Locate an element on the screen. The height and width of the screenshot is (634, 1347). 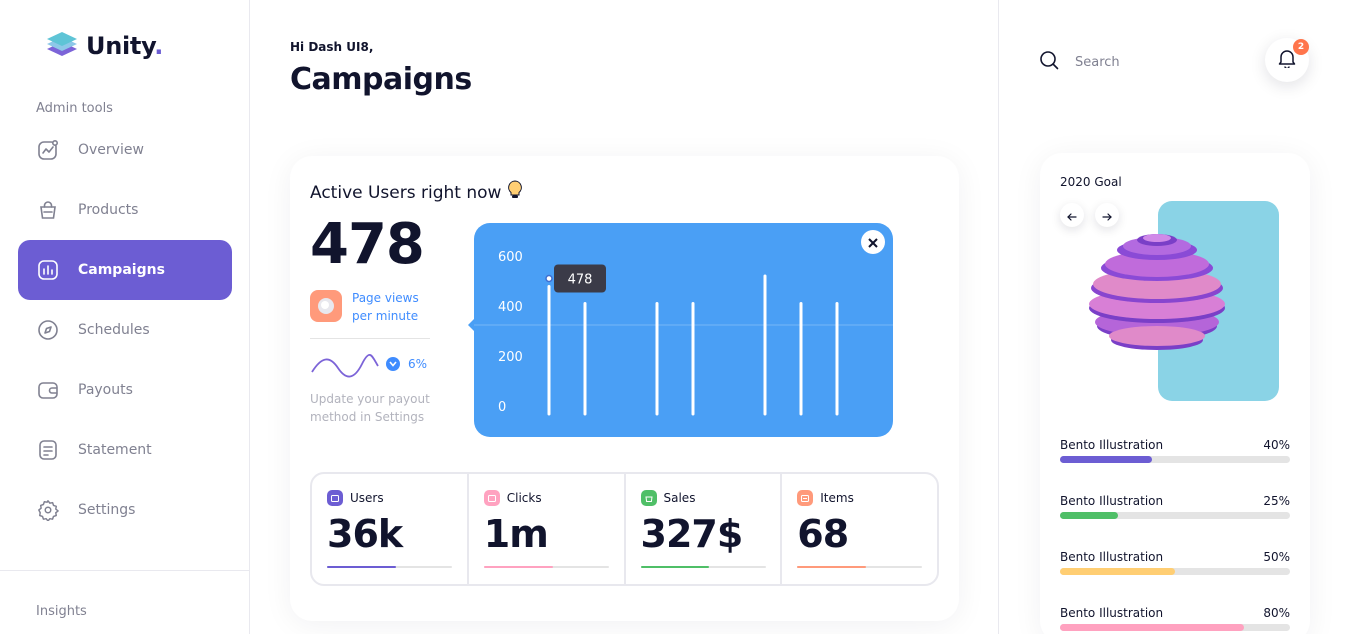
sidebar-item-label: Overview is located at coordinates (111, 150).